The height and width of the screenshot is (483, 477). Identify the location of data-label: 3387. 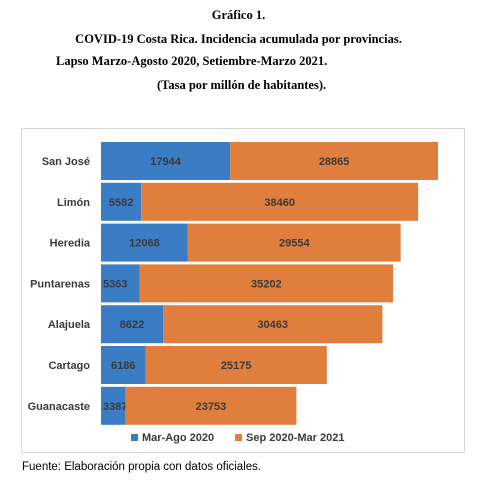
(115, 407).